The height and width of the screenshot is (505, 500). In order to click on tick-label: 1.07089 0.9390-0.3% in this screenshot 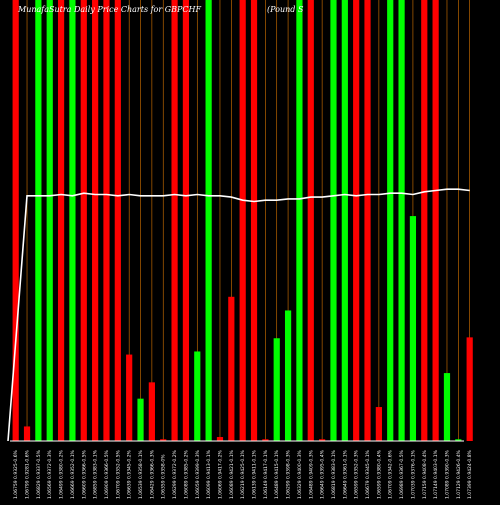, I will do `click(447, 474)`.